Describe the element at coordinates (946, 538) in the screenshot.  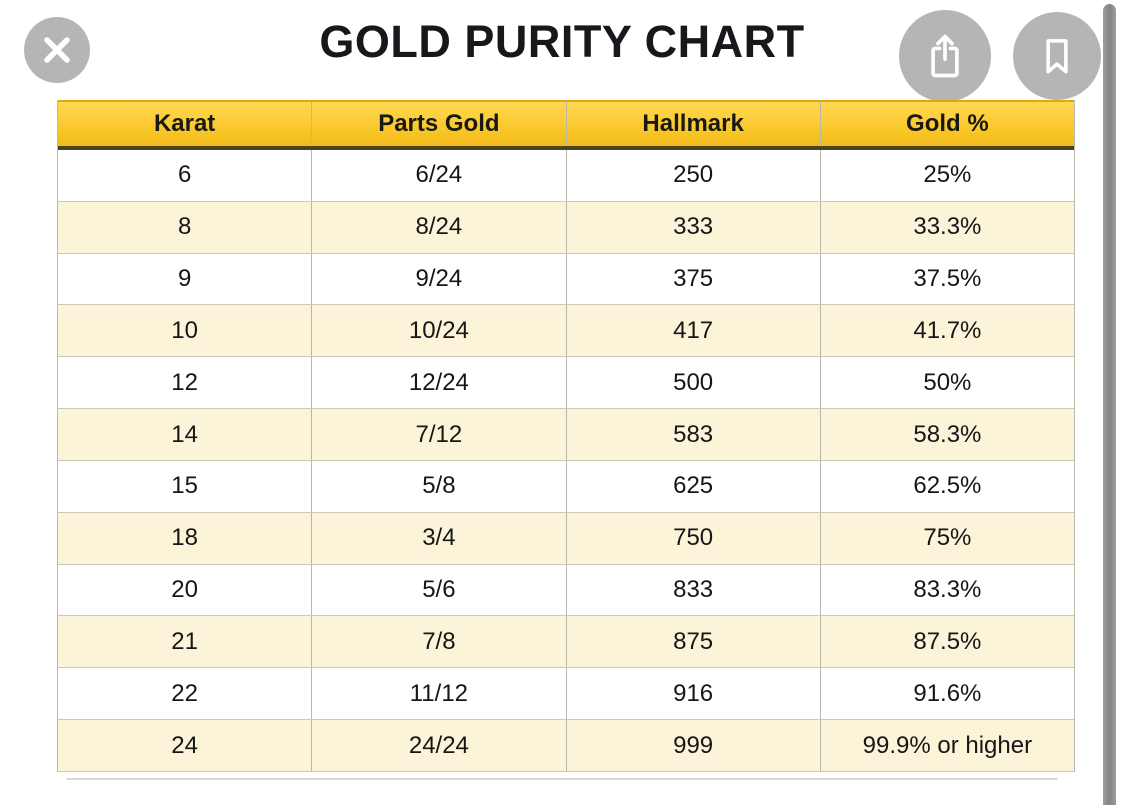
I see `table-cell: 75%` at that location.